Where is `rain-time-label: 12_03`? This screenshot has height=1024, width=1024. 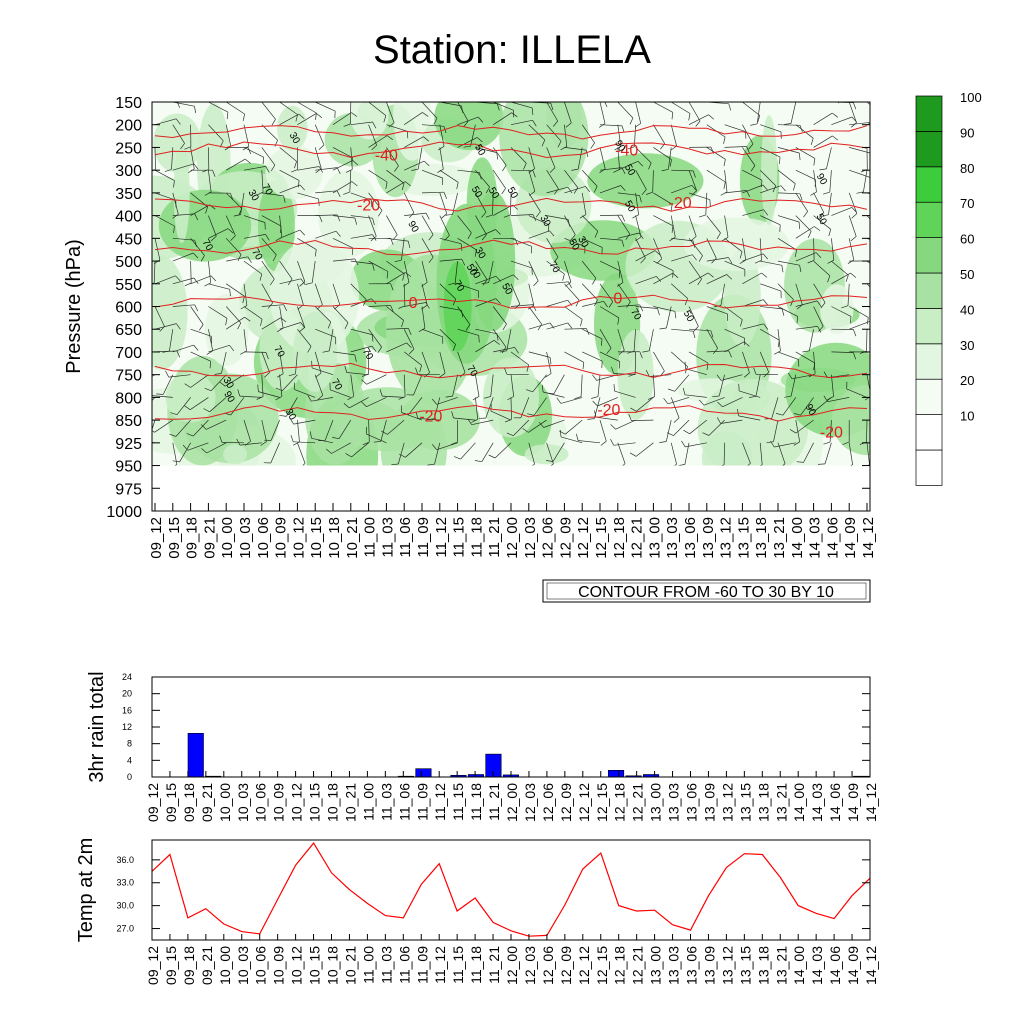
rain-time-label: 12_03 is located at coordinates (530, 802).